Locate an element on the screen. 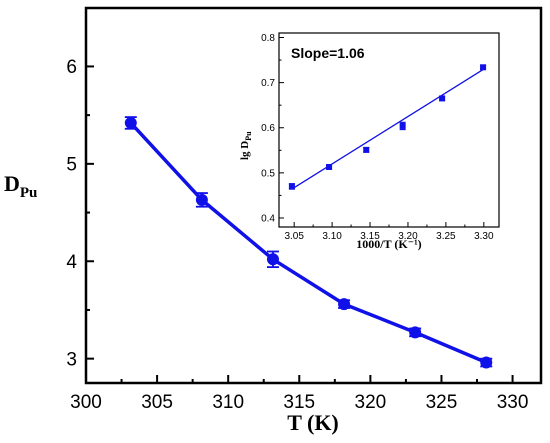  main-x-tick-label: 300 is located at coordinates (86, 402).